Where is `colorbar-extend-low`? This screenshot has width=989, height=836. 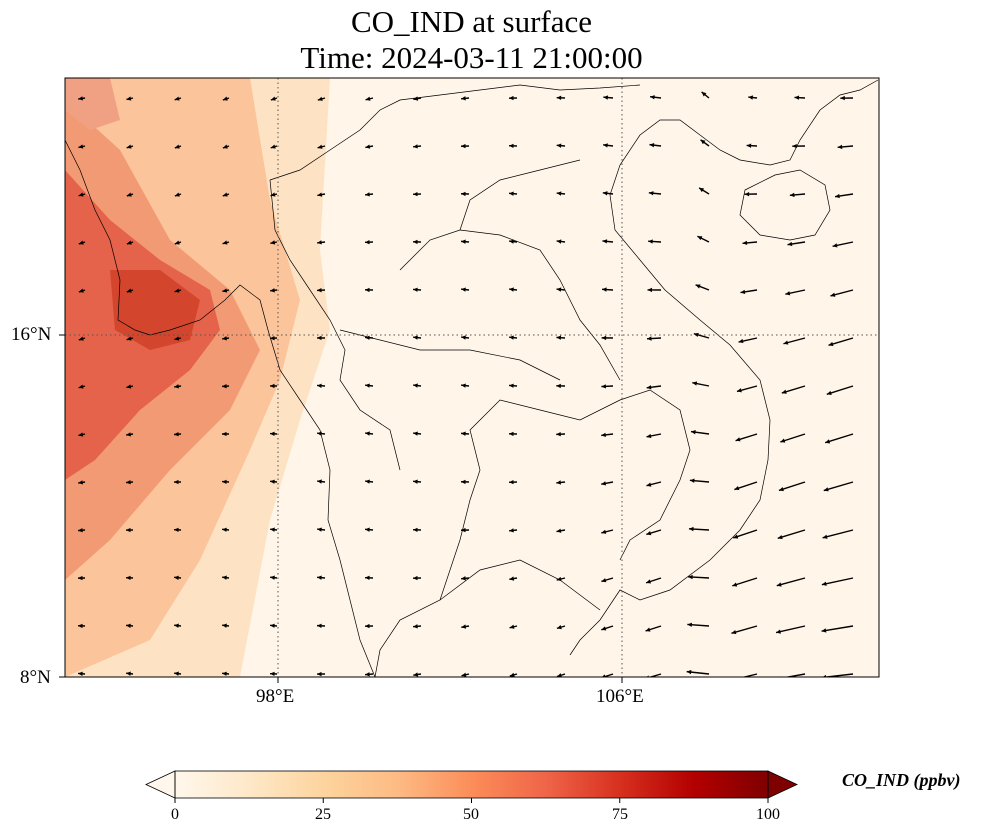 colorbar-extend-low is located at coordinates (160, 784).